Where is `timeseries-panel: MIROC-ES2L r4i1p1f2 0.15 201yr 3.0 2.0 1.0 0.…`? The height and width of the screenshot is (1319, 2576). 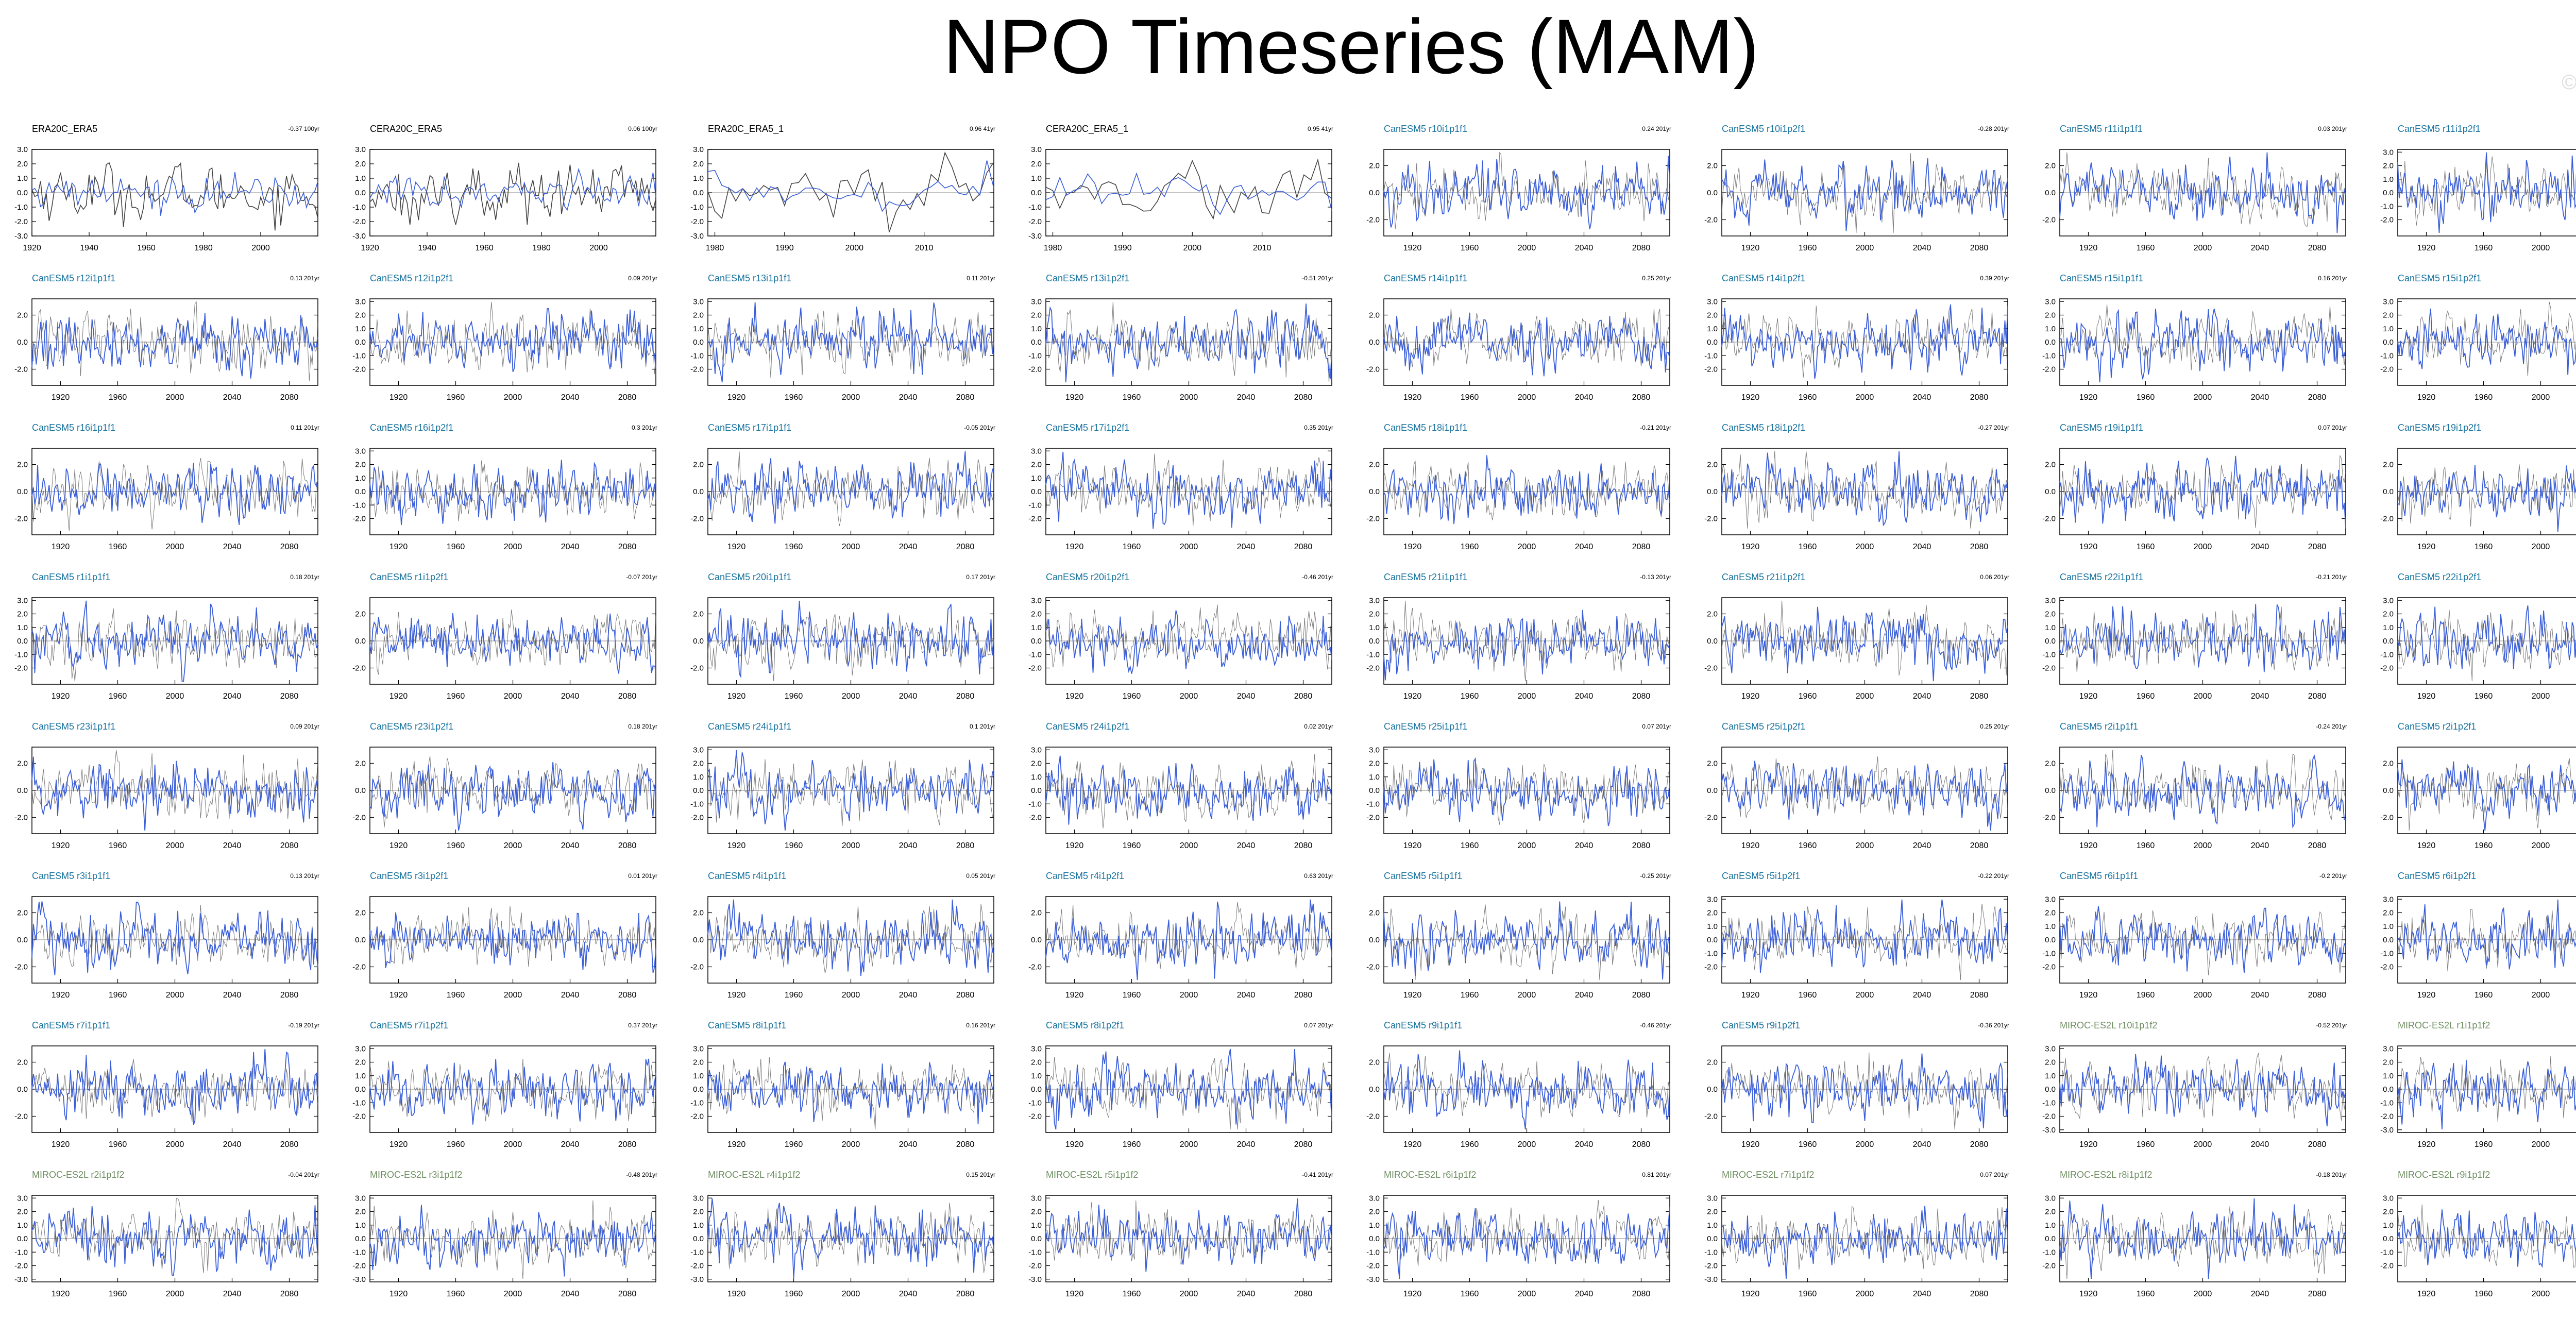
timeseries-panel: MIROC-ES2L r4i1p1f2 0.15 201yr 3.0 2.0 1.0 0.… is located at coordinates (841, 1244).